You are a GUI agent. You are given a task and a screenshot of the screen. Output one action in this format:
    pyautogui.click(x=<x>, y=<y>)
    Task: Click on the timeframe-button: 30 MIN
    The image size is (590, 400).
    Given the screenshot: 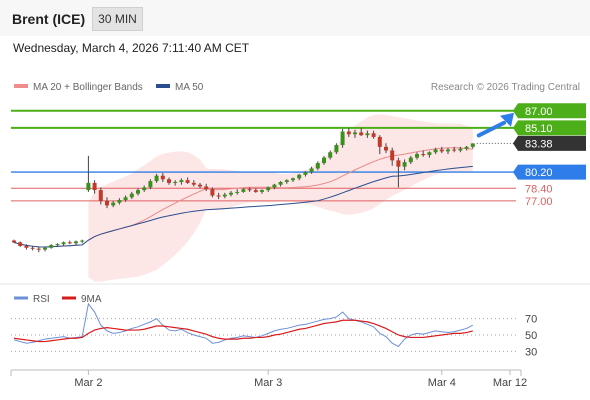 What is the action you would take?
    pyautogui.click(x=117, y=19)
    